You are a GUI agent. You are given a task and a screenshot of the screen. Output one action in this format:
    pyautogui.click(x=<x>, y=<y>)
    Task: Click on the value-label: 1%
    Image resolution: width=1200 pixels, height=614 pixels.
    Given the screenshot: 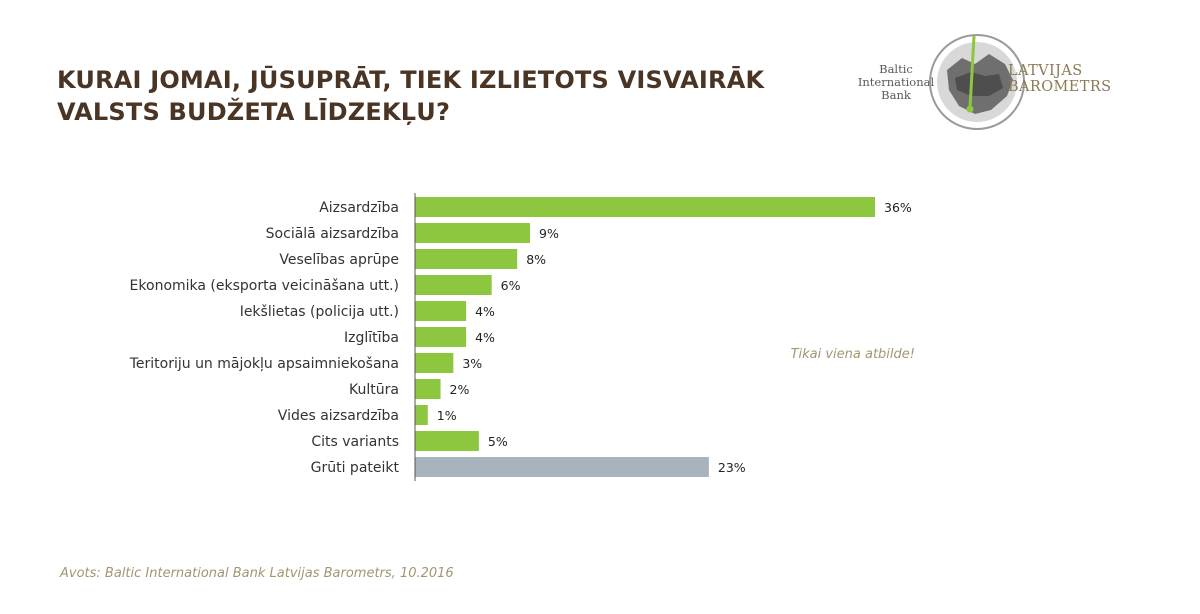 What is the action you would take?
    pyautogui.click(x=447, y=415)
    